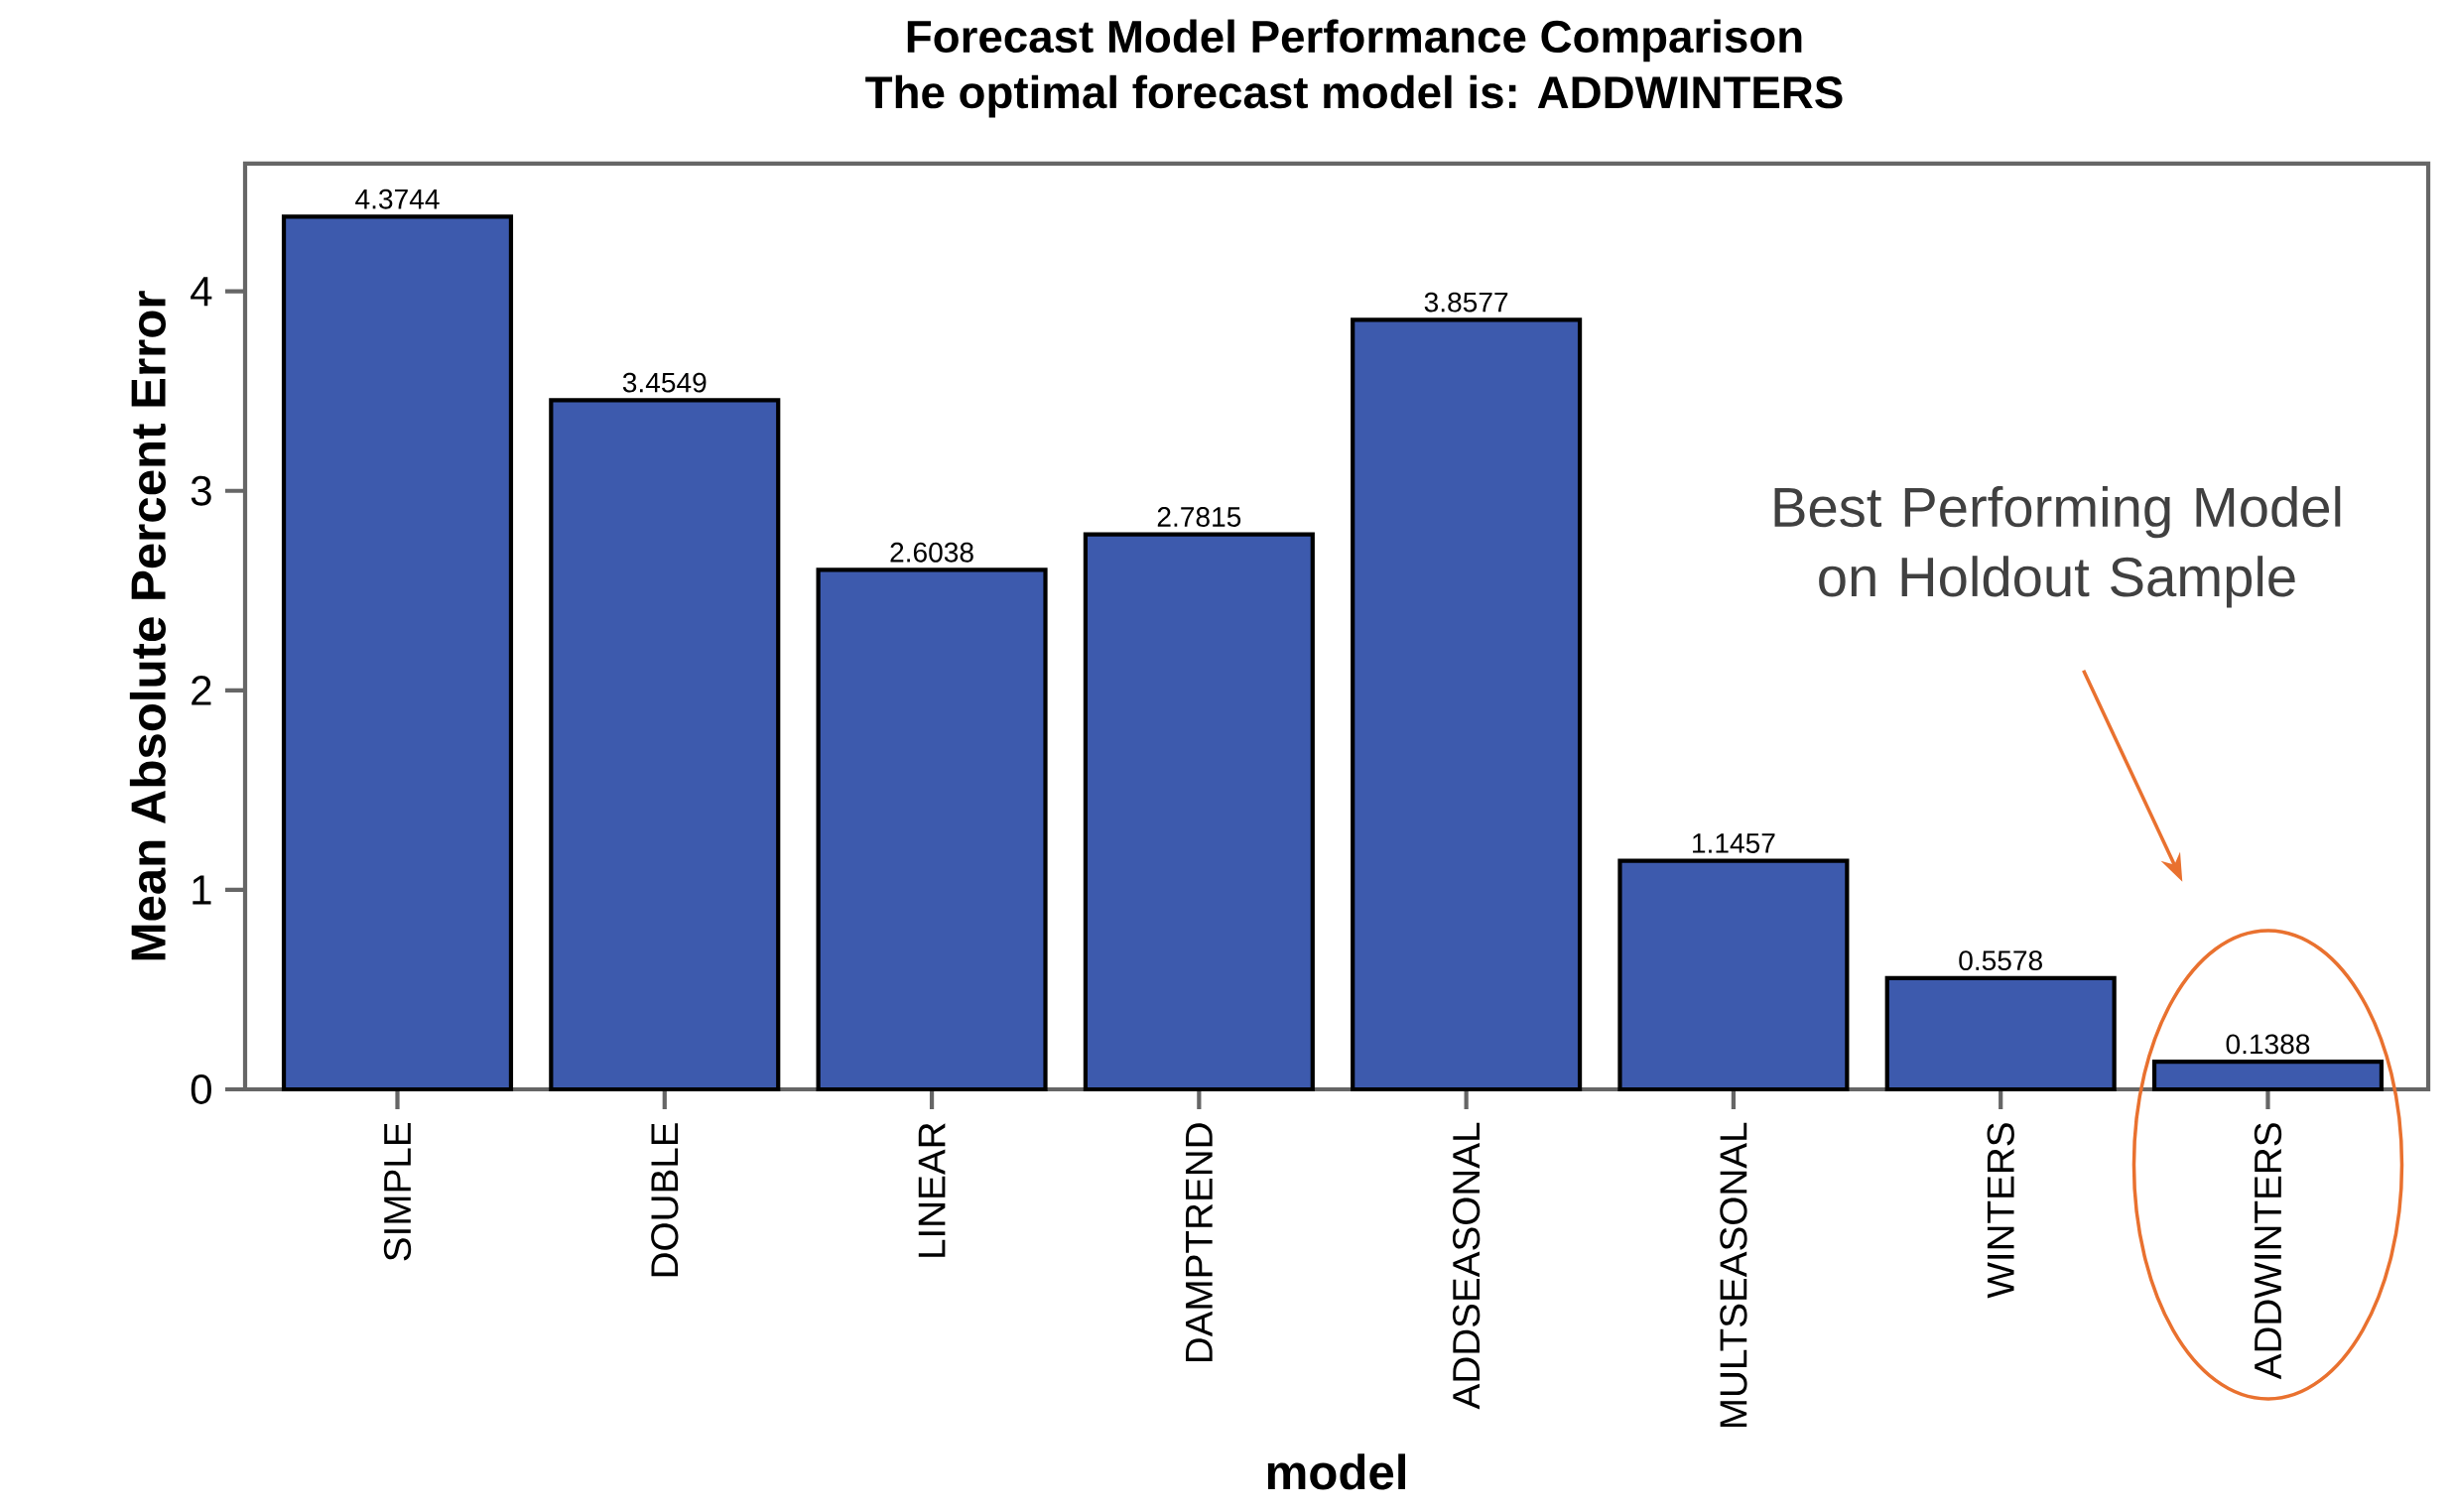  What do you see at coordinates (202, 890) in the screenshot?
I see `y-tick-label: 1` at bounding box center [202, 890].